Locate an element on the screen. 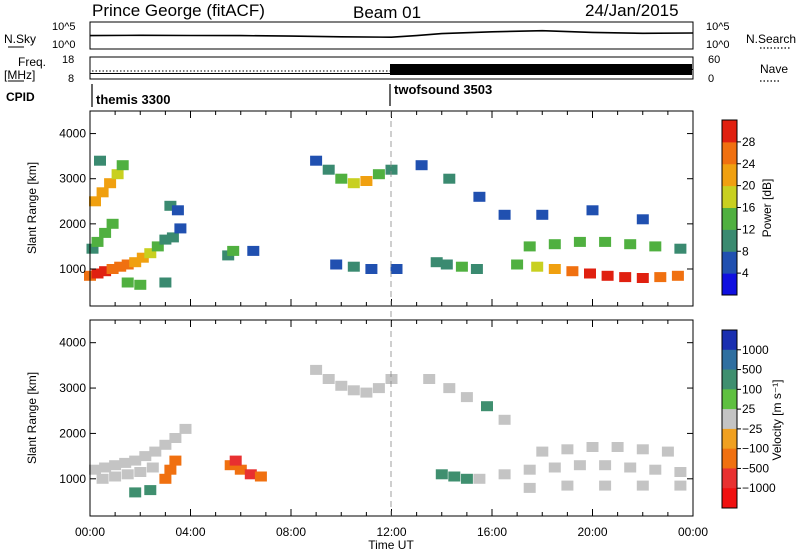 Image resolution: width=800 pixels, height=554 pixels. power-colorbar-tick-label: 8 is located at coordinates (745, 251).